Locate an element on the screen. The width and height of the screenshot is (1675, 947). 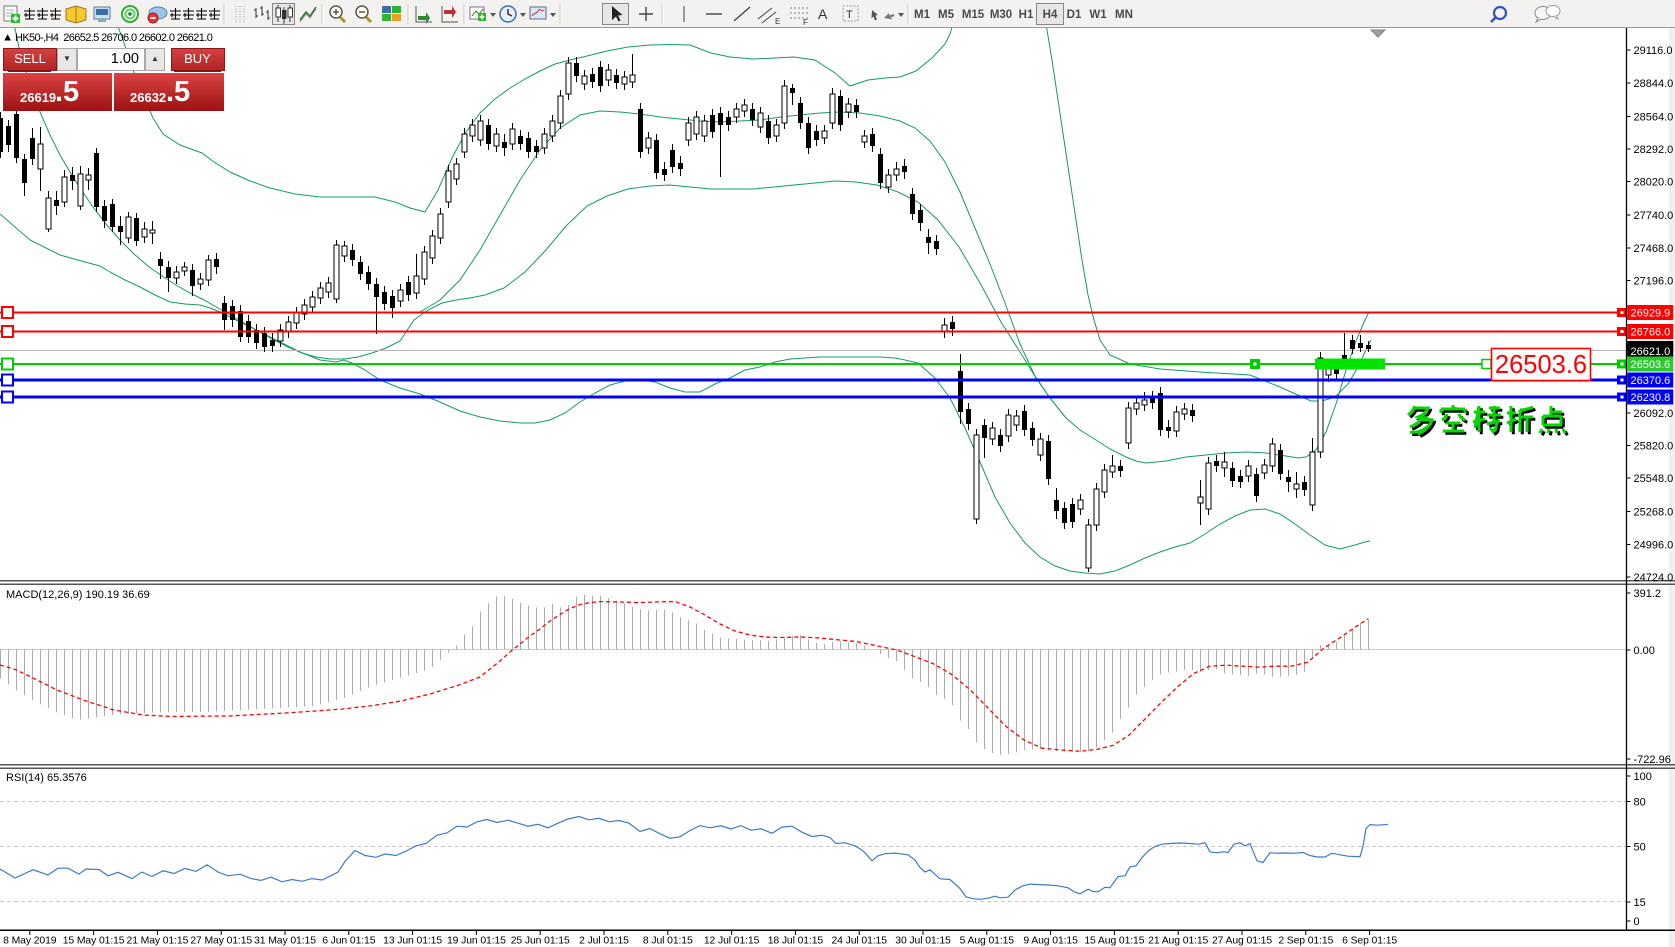
svg-text: 2 Jul 01:15 is located at coordinates (604, 941).